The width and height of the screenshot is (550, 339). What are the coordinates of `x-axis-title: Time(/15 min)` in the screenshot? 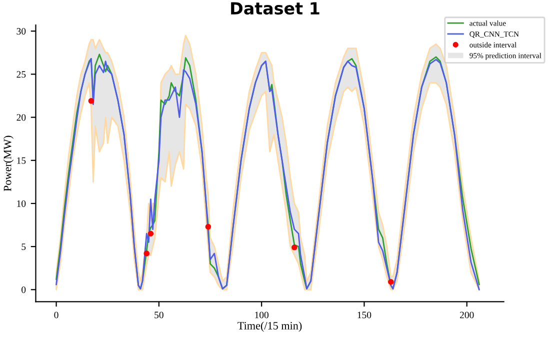 It's located at (270, 327).